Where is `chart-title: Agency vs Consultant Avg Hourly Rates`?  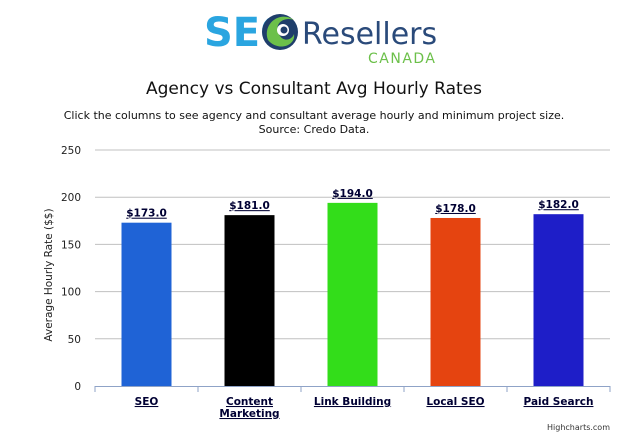 chart-title: Agency vs Consultant Avg Hourly Rates is located at coordinates (314, 89).